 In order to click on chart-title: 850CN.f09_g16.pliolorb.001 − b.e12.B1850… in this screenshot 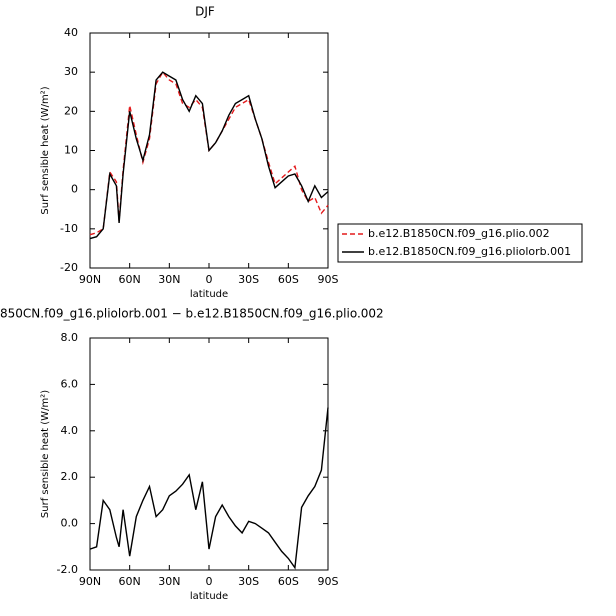, I will do `click(192, 314)`.